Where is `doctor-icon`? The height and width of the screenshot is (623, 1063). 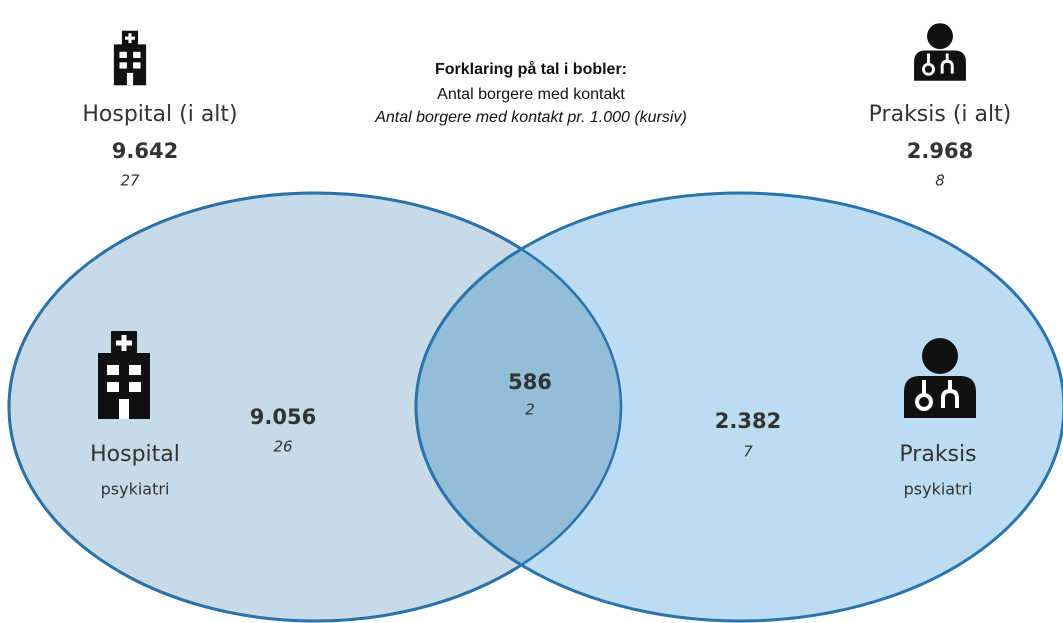 doctor-icon is located at coordinates (940, 52).